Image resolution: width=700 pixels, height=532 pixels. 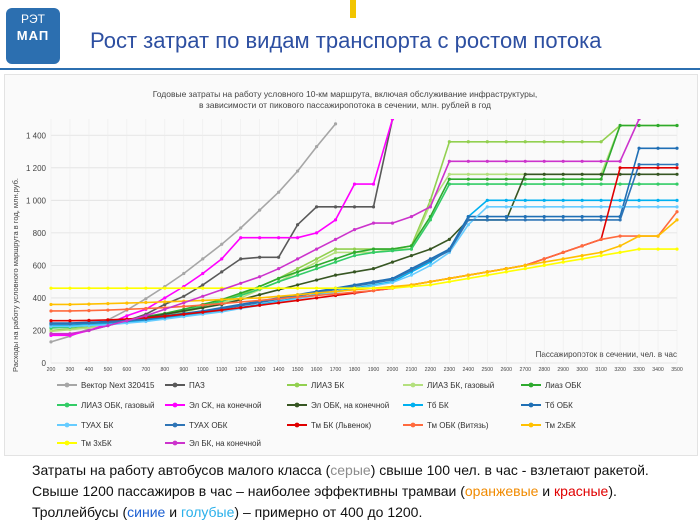 What do you see at coordinates (40, 233) in the screenshot?
I see `y-tick-label: 800` at bounding box center [40, 233].